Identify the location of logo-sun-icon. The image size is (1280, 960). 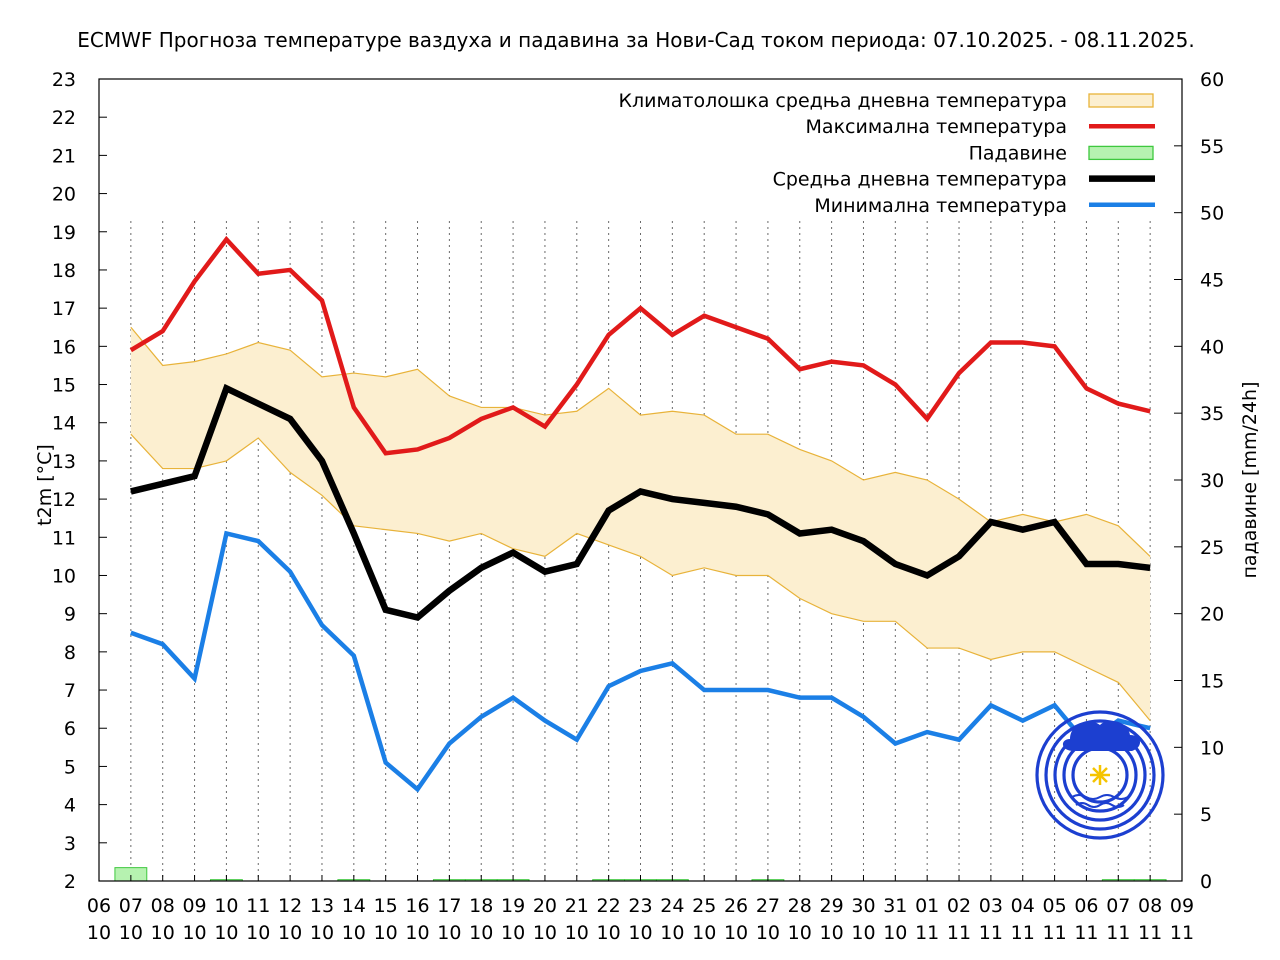
(1100, 775).